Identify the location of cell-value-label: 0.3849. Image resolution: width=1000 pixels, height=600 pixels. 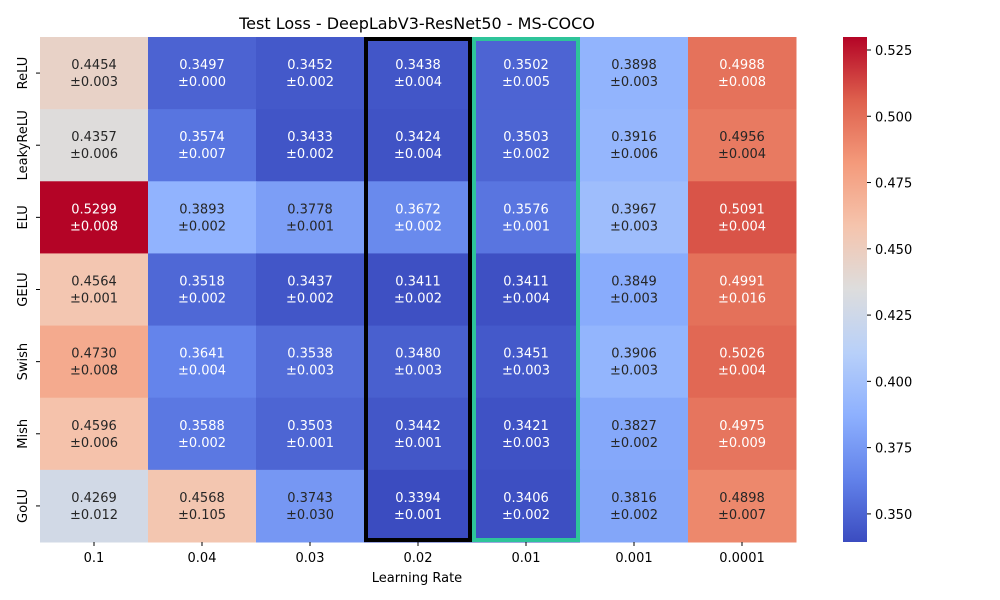
(634, 282).